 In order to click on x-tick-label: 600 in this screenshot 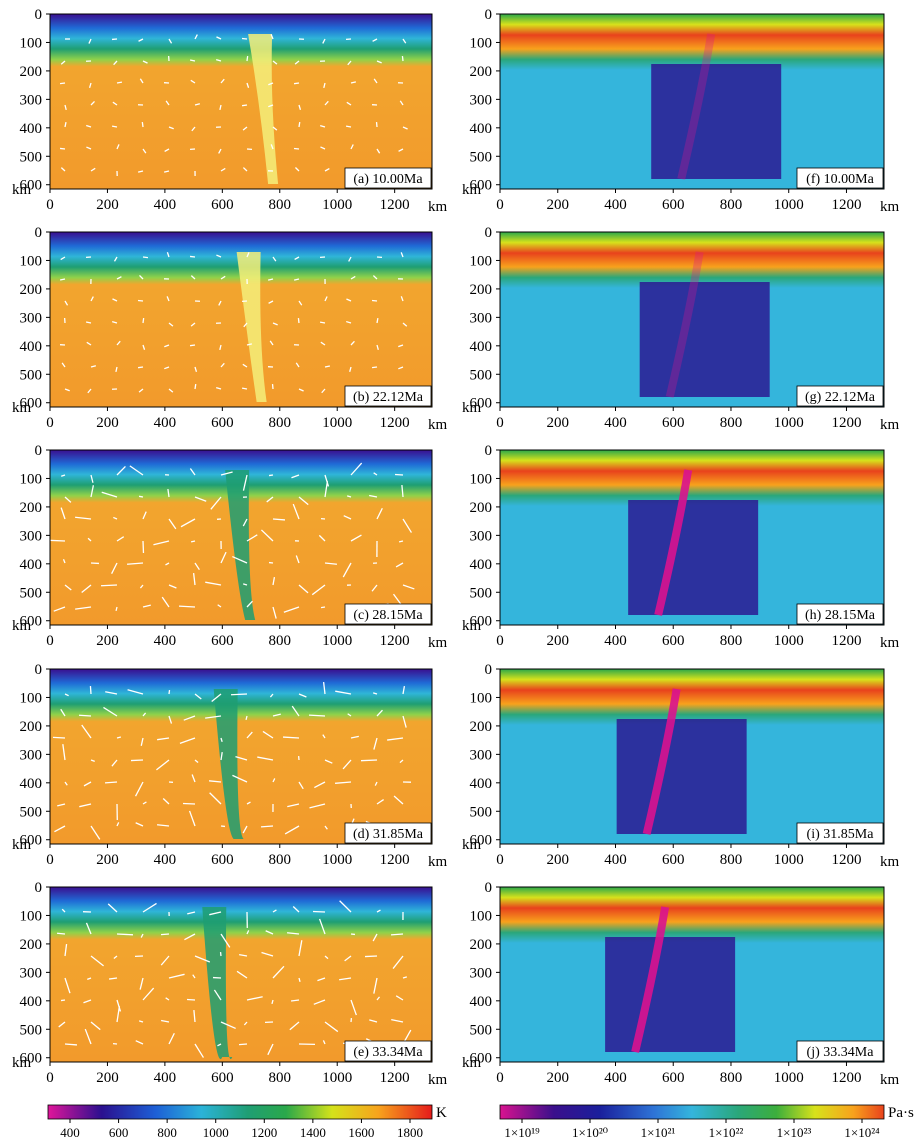, I will do `click(673, 423)`.